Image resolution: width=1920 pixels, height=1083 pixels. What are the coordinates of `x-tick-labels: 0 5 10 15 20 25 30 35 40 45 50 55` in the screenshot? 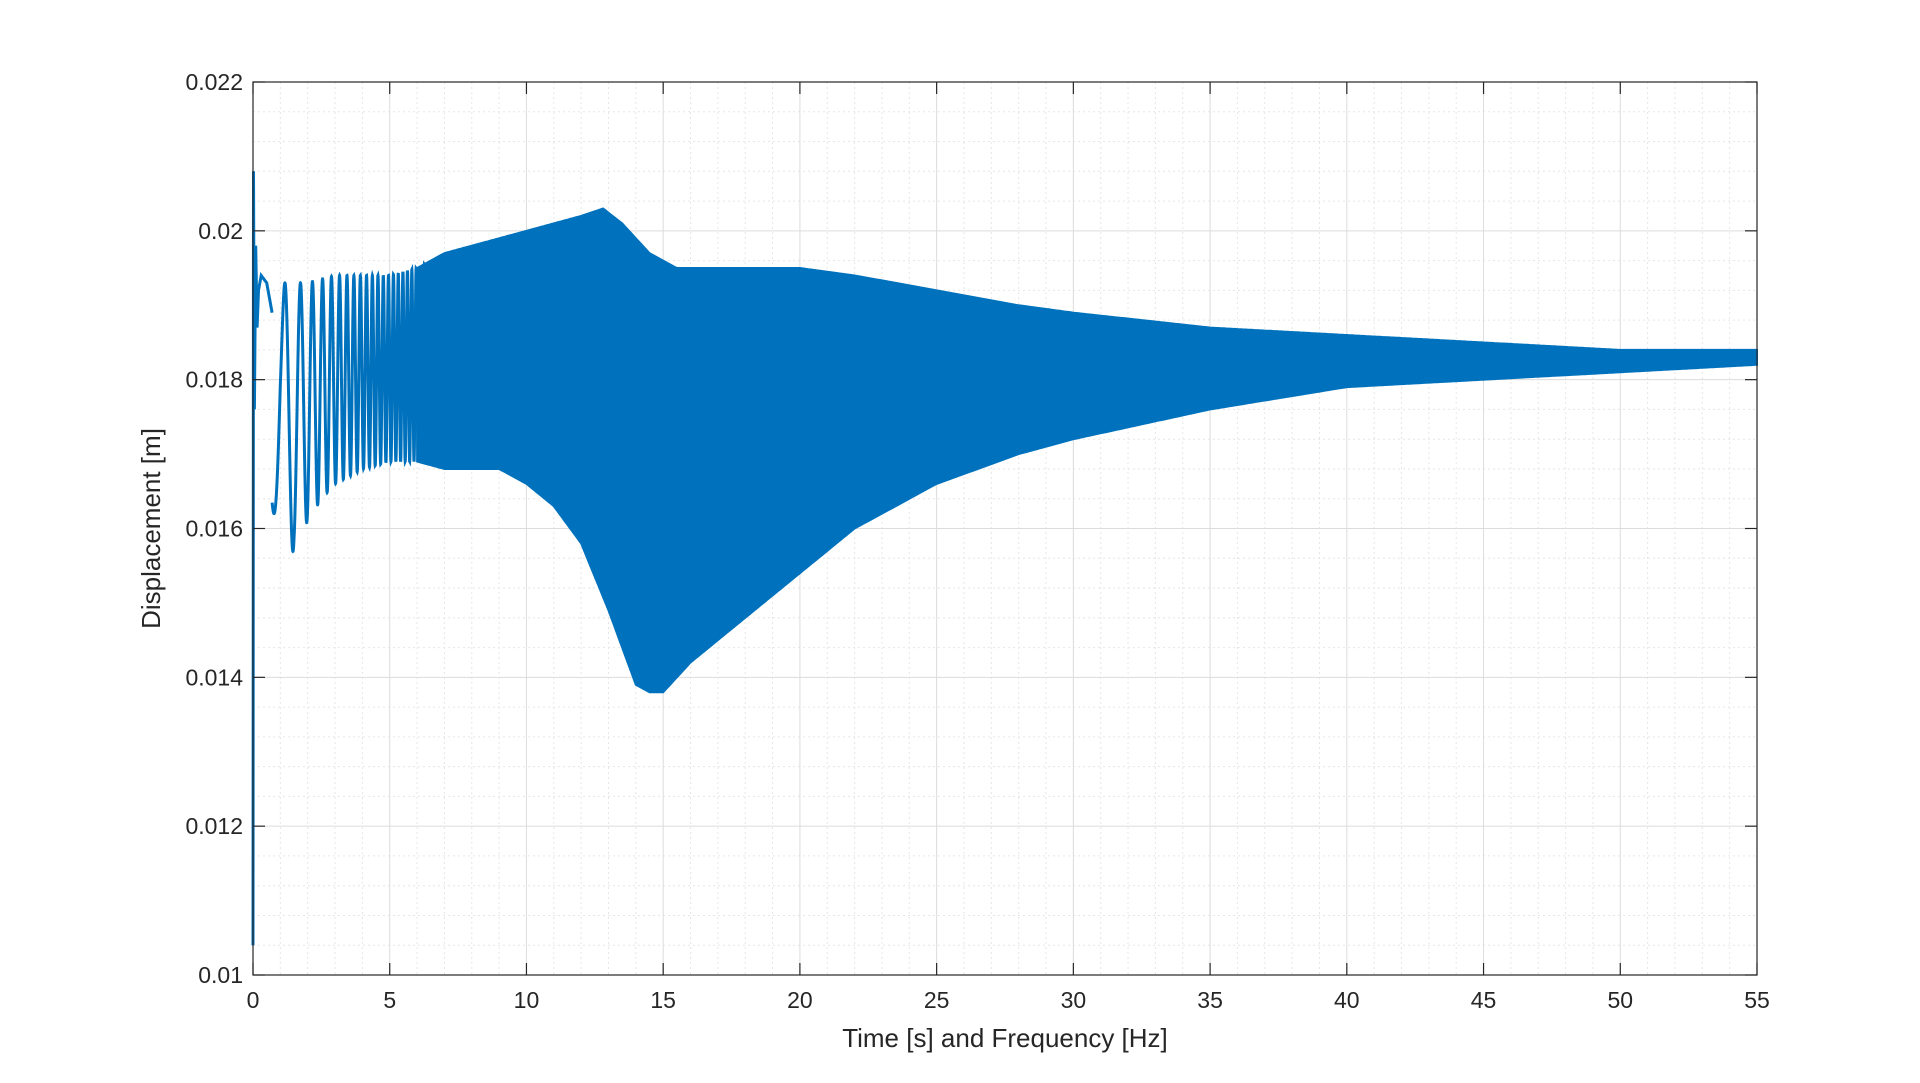 It's located at (1008, 1000).